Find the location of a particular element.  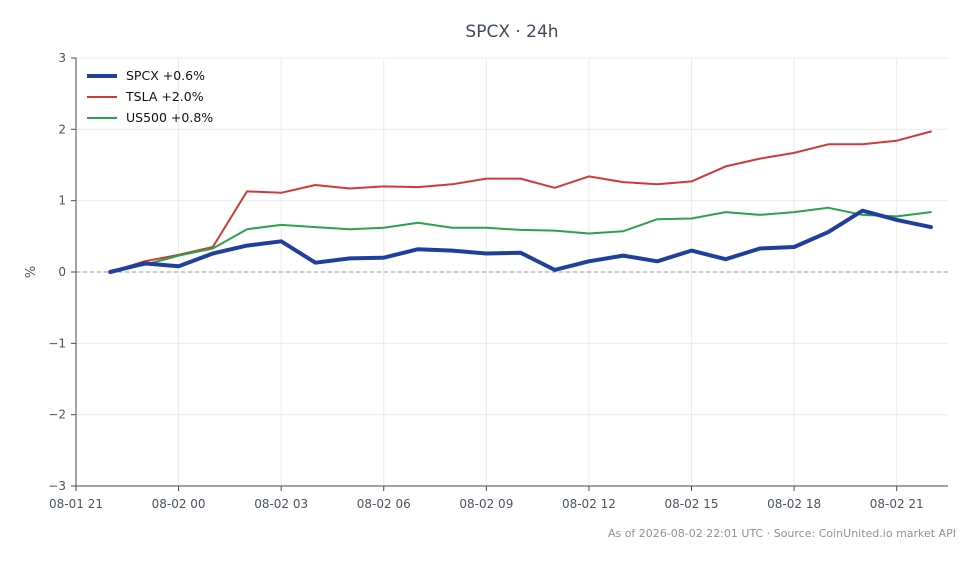

x-tick-label: 08-01 21 is located at coordinates (76, 504).